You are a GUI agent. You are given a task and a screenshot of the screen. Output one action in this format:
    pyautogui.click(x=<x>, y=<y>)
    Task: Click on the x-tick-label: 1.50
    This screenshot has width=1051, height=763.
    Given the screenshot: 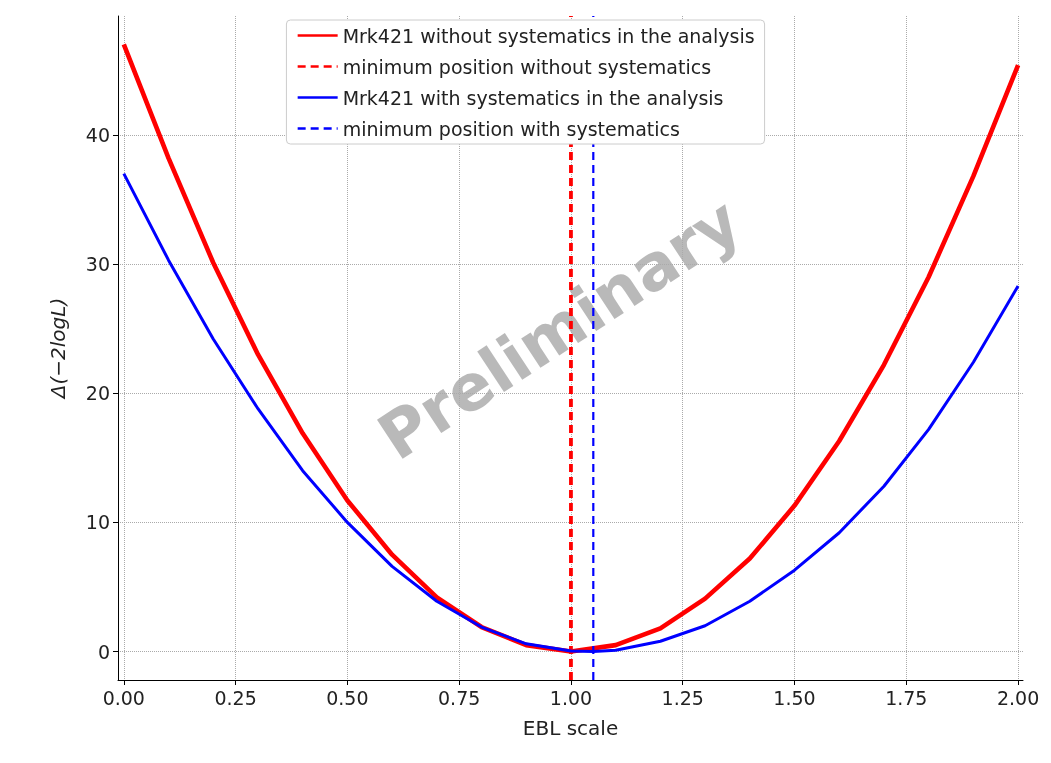 What is the action you would take?
    pyautogui.click(x=794, y=697)
    